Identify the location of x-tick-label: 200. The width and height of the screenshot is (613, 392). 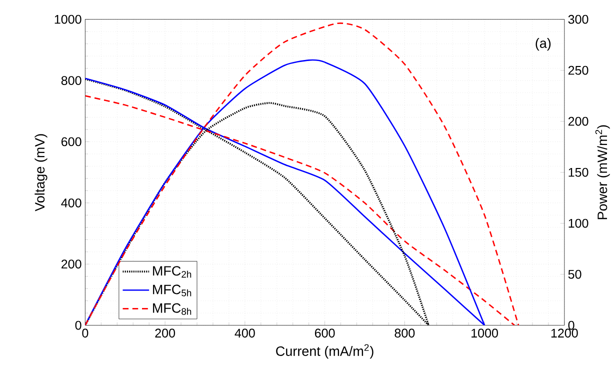
(165, 333).